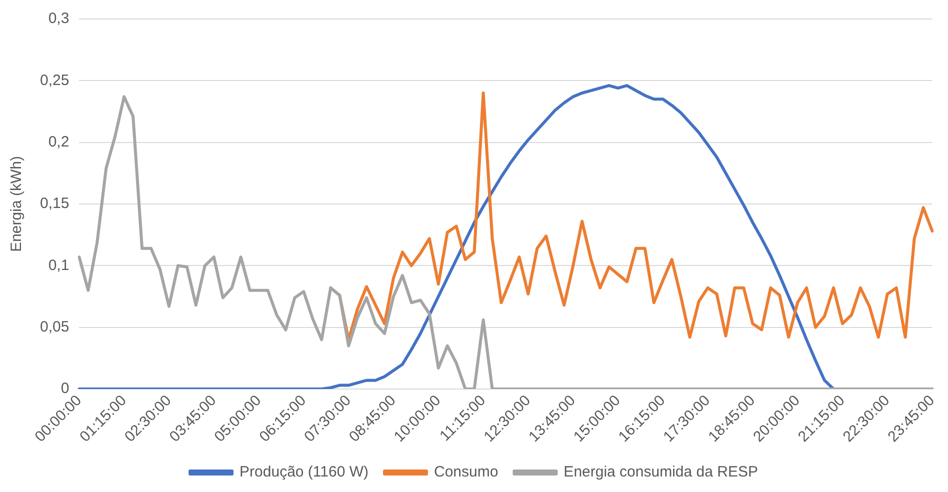  Describe the element at coordinates (65, 389) in the screenshot. I see `y-tick-label: 0` at that location.